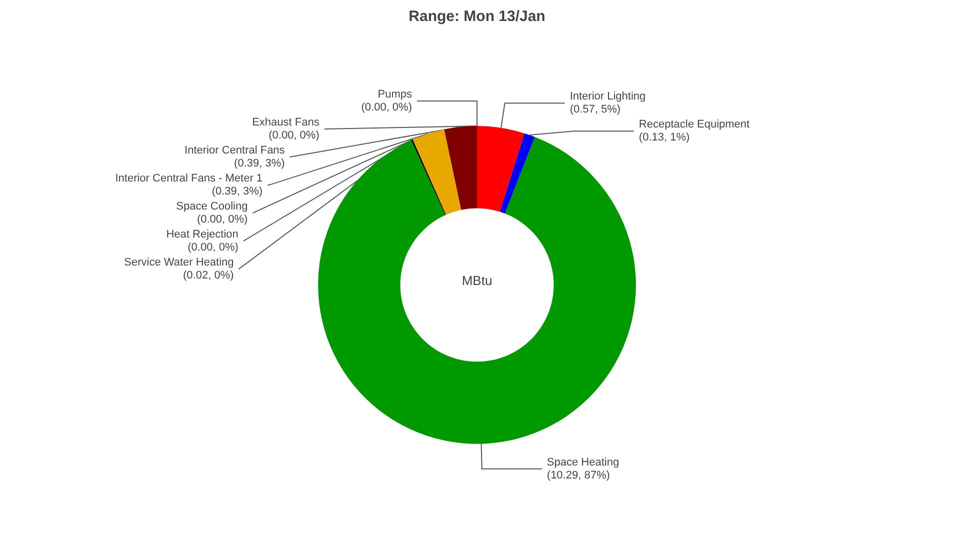 The image size is (954, 548). I want to click on slice-label: Space Heating, so click(583, 462).